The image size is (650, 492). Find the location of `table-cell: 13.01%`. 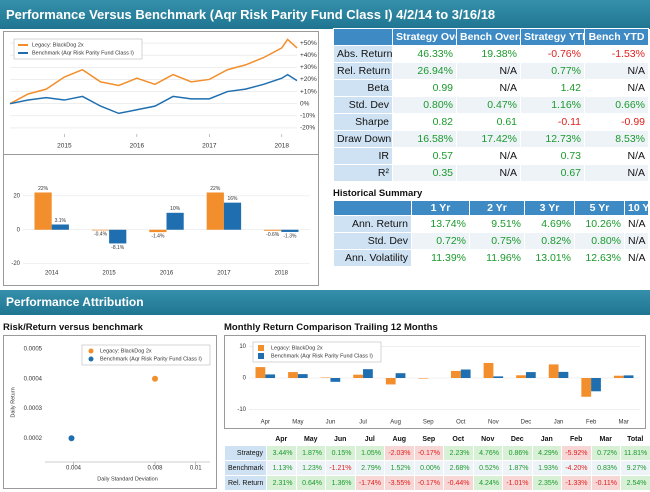

table-cell: 13.01% is located at coordinates (549, 258).